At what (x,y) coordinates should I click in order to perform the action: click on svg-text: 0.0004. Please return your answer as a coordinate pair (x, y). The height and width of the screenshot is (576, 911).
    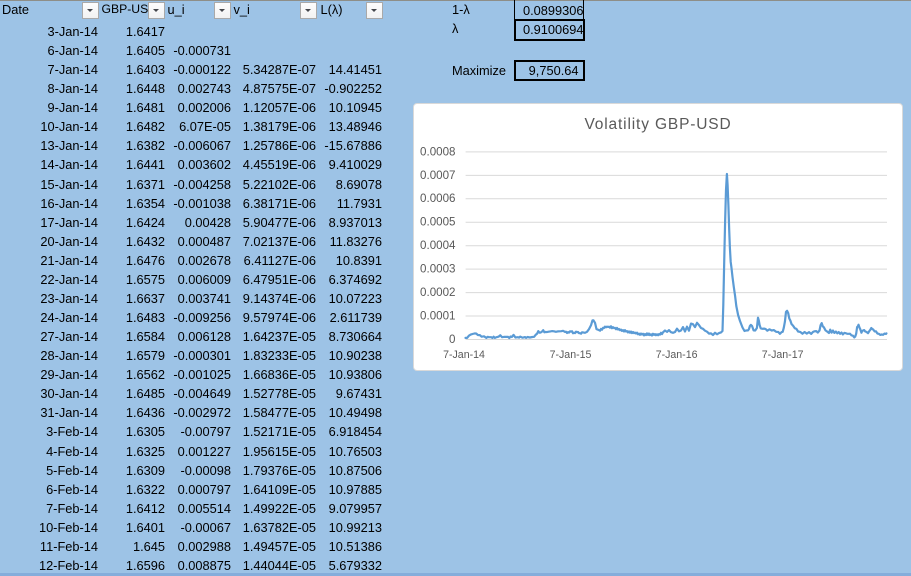
    Looking at the image, I should click on (438, 245).